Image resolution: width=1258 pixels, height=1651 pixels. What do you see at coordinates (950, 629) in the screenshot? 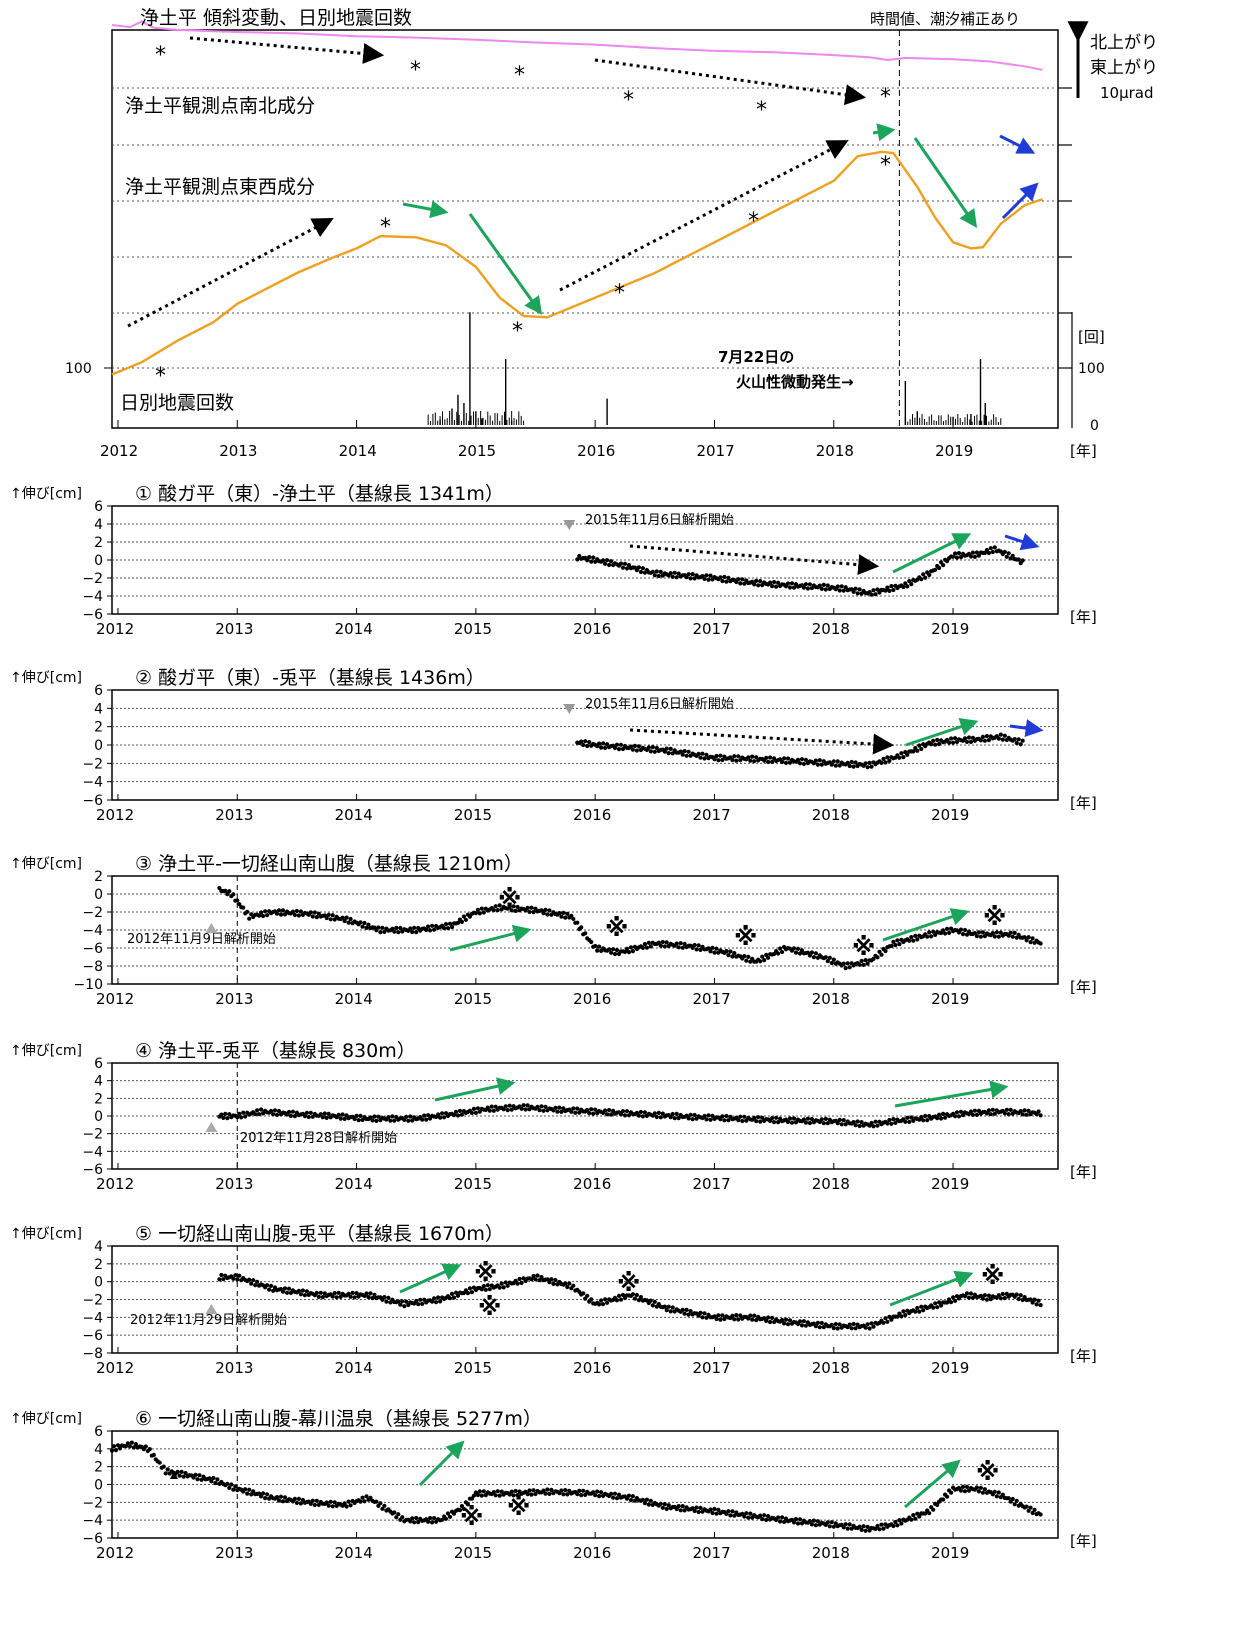
I see `x-tick-label: 2019` at bounding box center [950, 629].